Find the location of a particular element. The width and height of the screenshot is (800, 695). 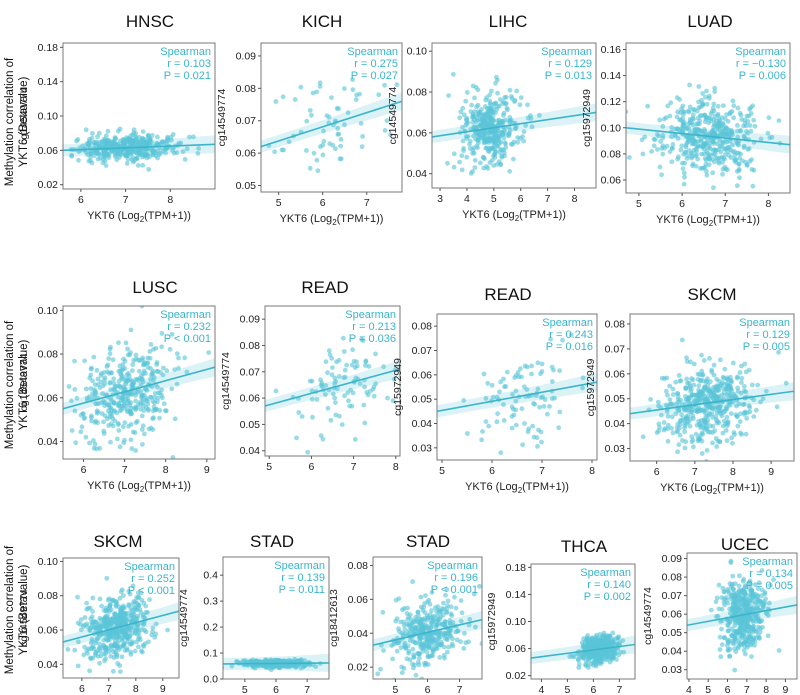

x-tick-label: 8 is located at coordinates (170, 200).